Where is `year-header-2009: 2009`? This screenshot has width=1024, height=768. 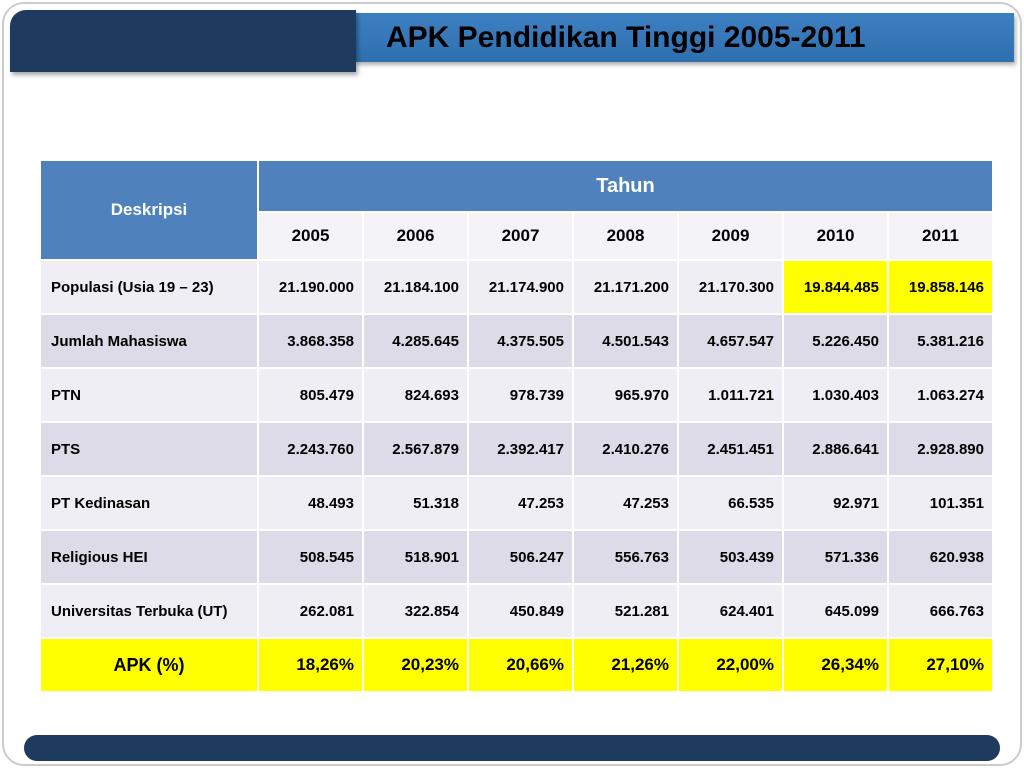 year-header-2009: 2009 is located at coordinates (730, 236).